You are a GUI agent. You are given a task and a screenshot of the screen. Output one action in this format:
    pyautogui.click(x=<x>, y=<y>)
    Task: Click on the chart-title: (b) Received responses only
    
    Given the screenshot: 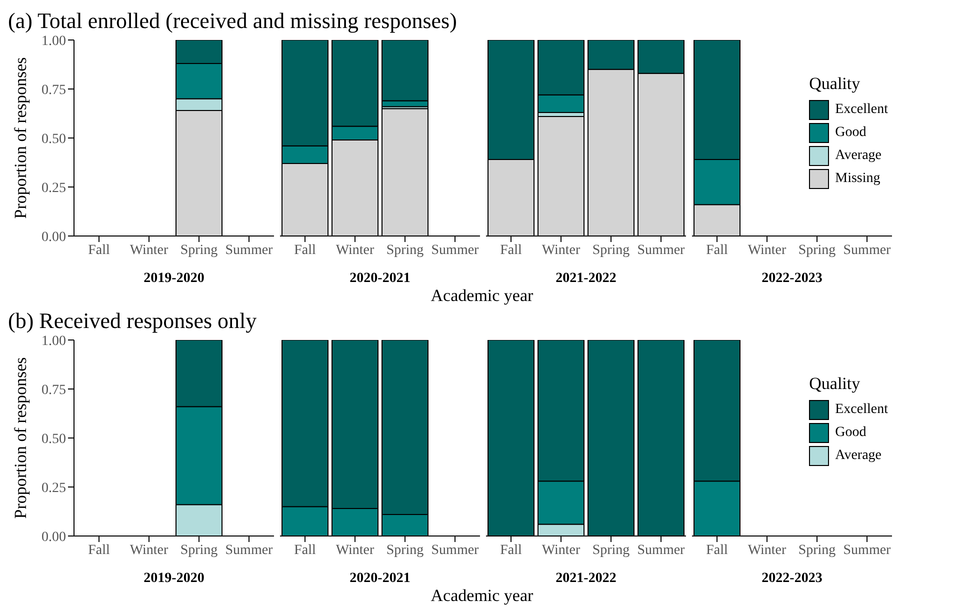 What is the action you would take?
    pyautogui.click(x=133, y=321)
    